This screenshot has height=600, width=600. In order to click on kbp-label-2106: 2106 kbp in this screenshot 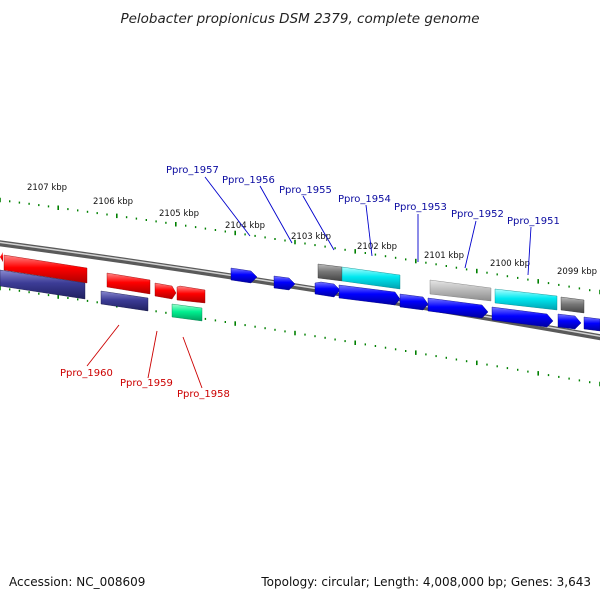, I will do `click(113, 202)`.